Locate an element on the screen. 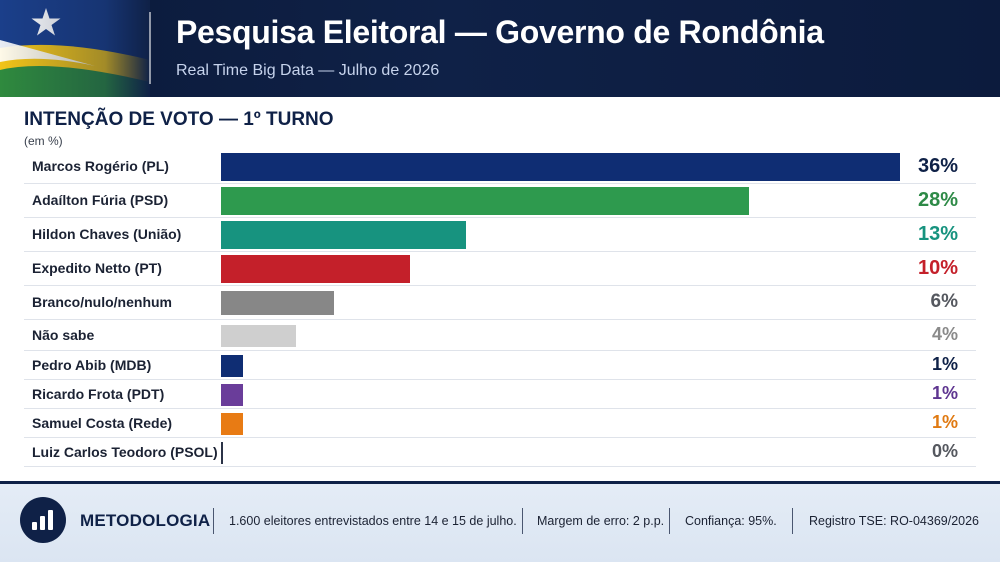  value-label: 13% is located at coordinates (937, 233).